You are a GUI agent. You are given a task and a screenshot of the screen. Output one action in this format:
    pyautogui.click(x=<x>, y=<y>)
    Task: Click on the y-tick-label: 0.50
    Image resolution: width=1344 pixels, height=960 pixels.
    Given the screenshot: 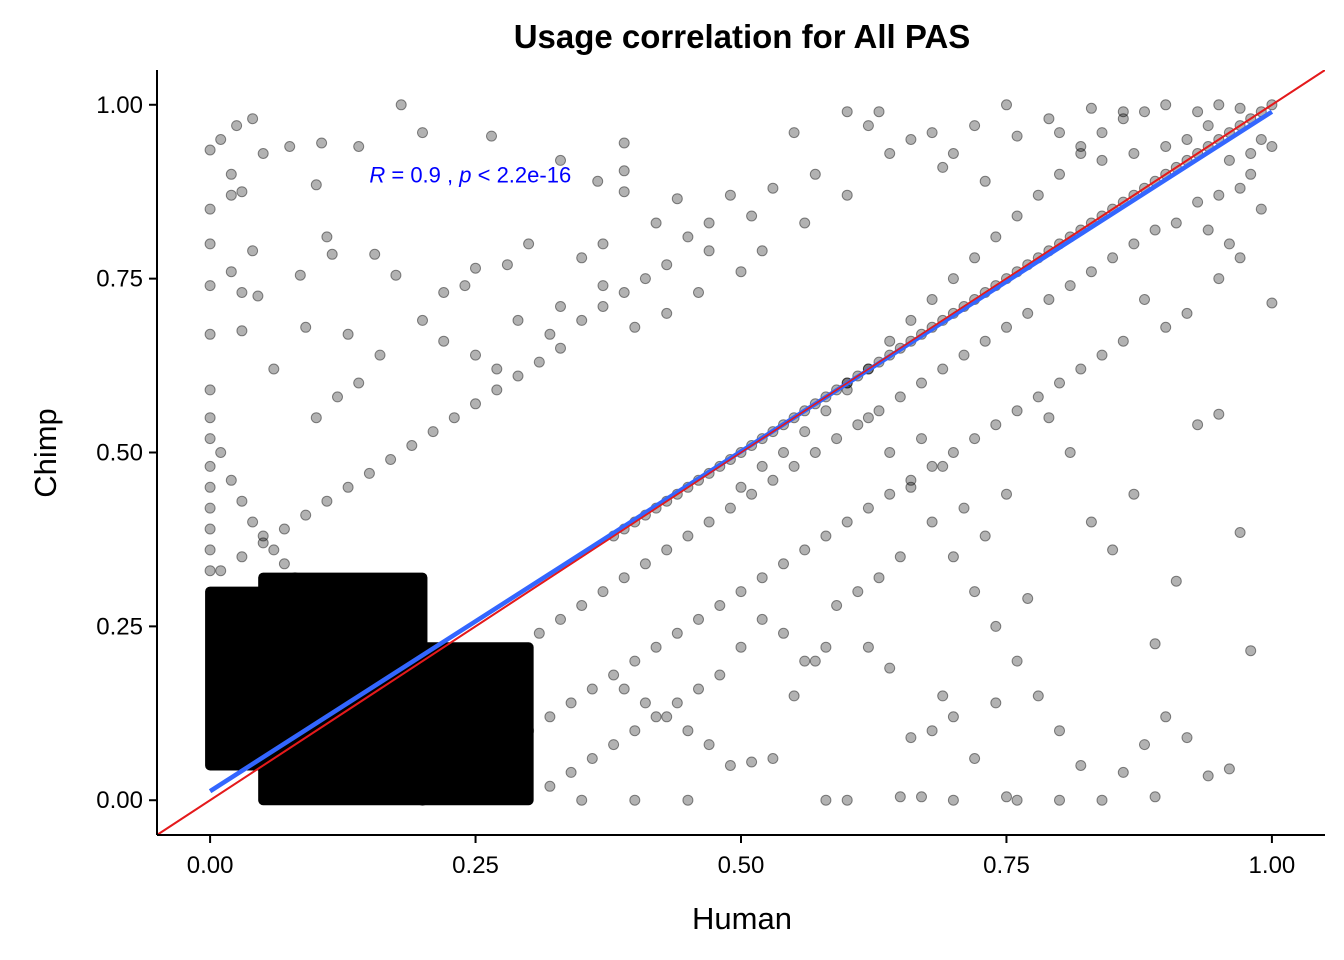 What is the action you would take?
    pyautogui.click(x=119, y=453)
    